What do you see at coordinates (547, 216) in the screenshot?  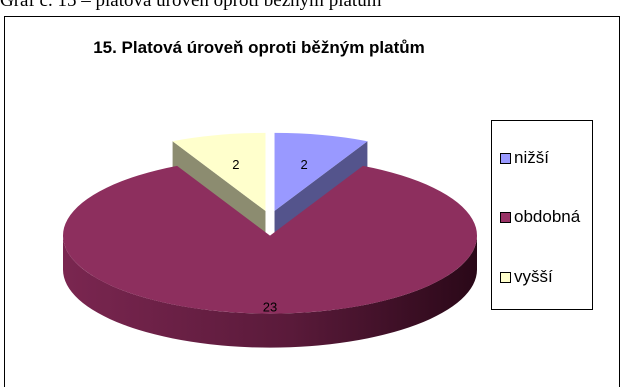 I see `legend-label-obdobna: obdobná` at bounding box center [547, 216].